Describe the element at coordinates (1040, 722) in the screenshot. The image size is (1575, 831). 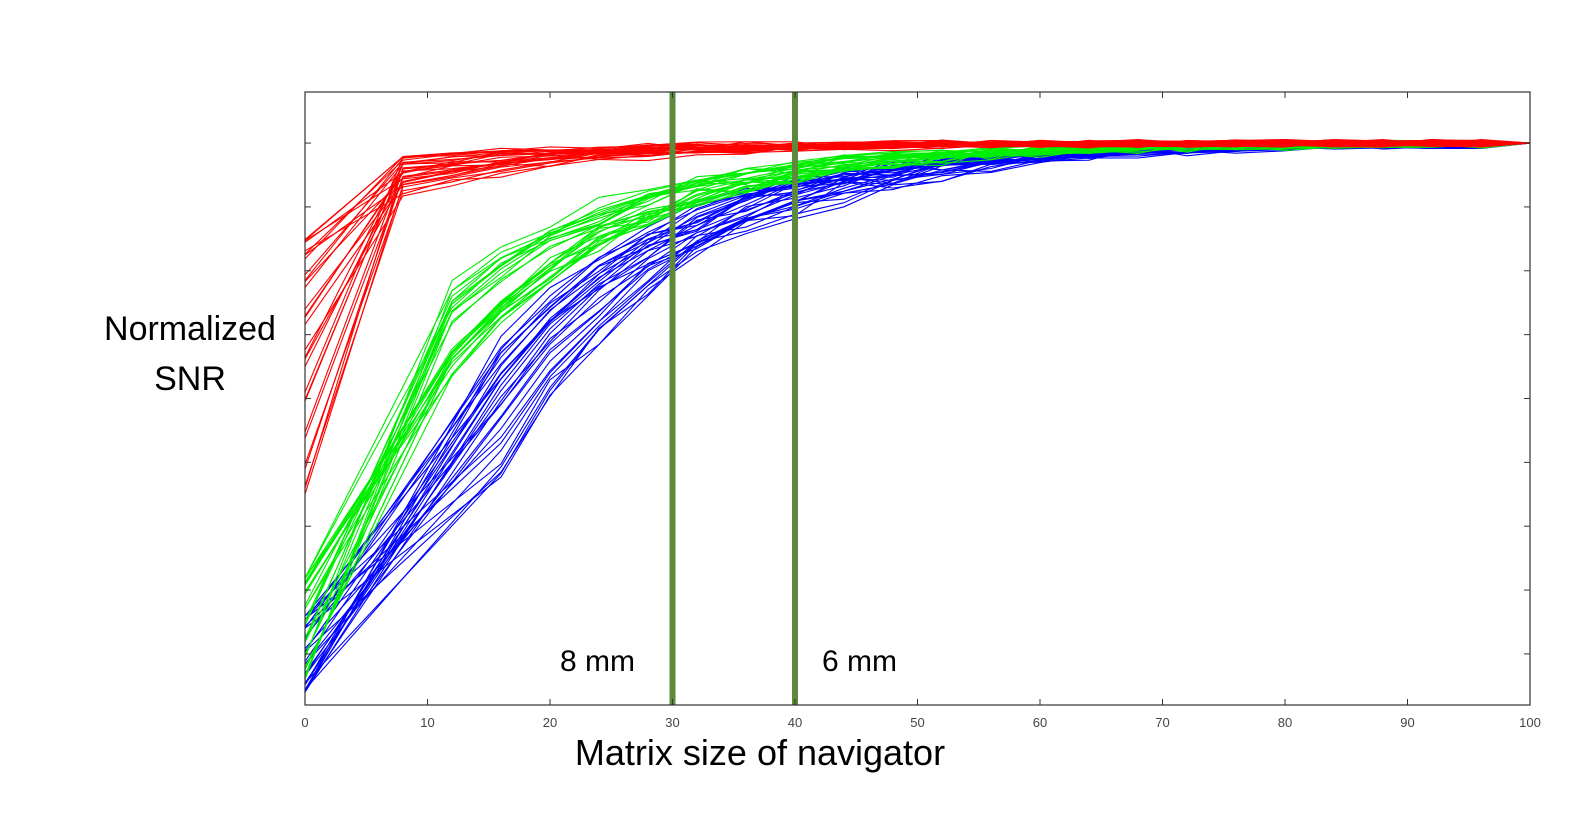
I see `x-tick-label-6: 60` at that location.